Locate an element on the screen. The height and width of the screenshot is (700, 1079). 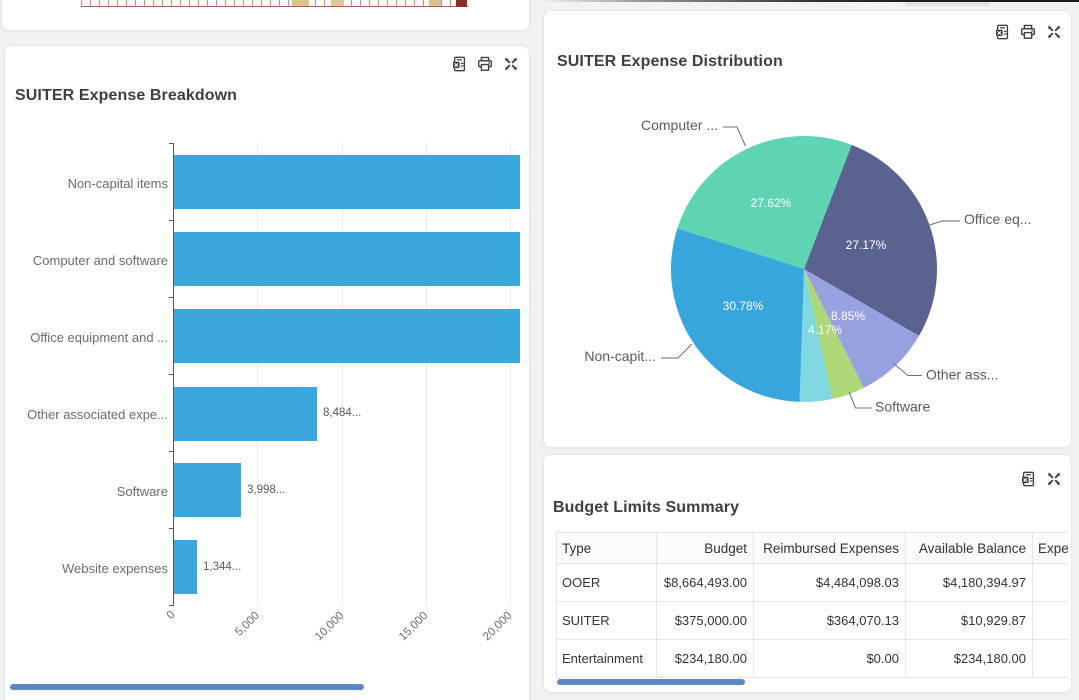
svg-text: 27.62% is located at coordinates (771, 203).